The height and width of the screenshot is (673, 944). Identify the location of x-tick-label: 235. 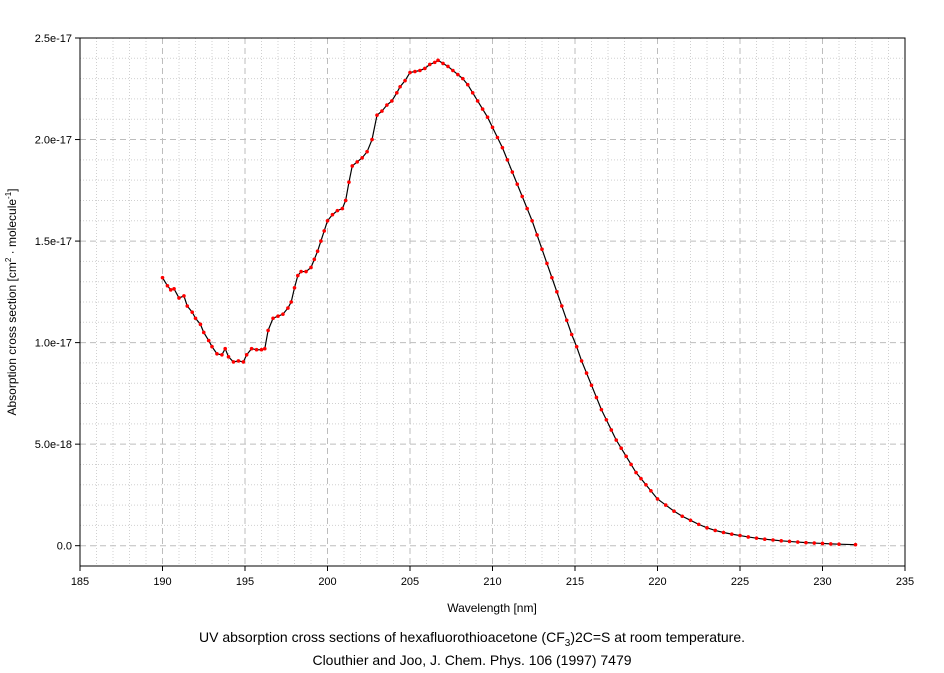
(905, 582).